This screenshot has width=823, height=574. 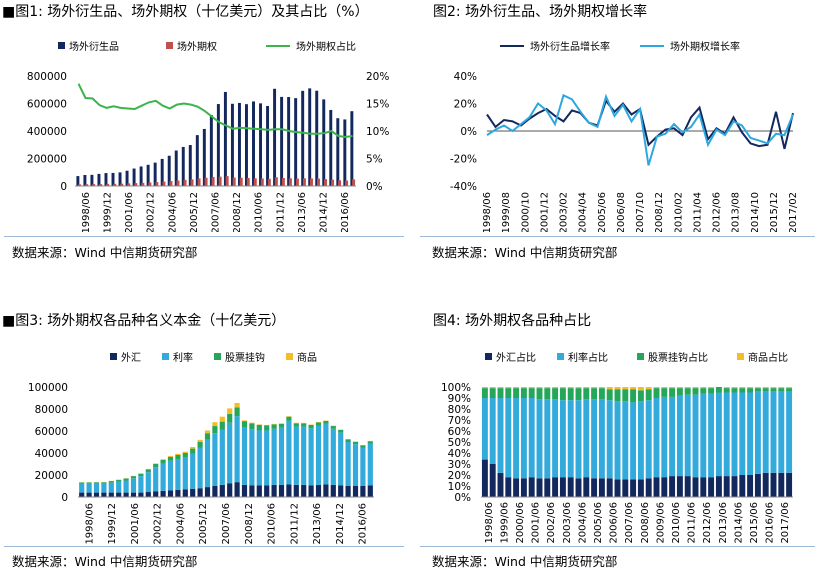 What do you see at coordinates (172, 212) in the screenshot?
I see `chart-1-x-tick-label: 2004/06` at bounding box center [172, 212].